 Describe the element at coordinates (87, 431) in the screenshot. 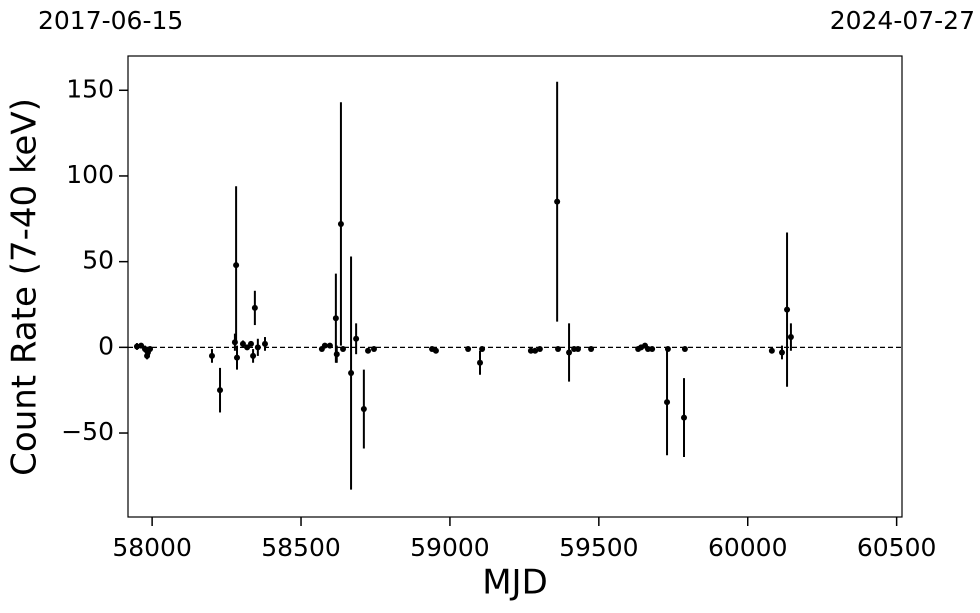

I see `y-tick-label: −50` at that location.